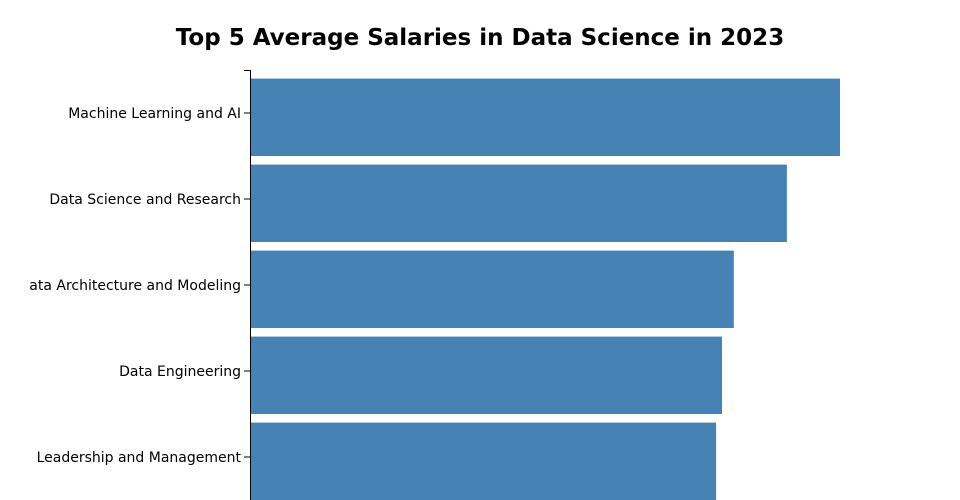  Describe the element at coordinates (145, 200) in the screenshot. I see `y-tick-label: Data Science and Research` at that location.